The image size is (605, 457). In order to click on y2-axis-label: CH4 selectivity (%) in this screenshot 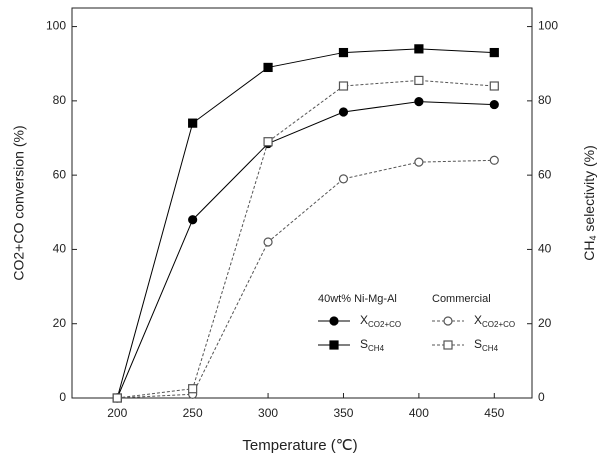, I will do `click(590, 202)`.